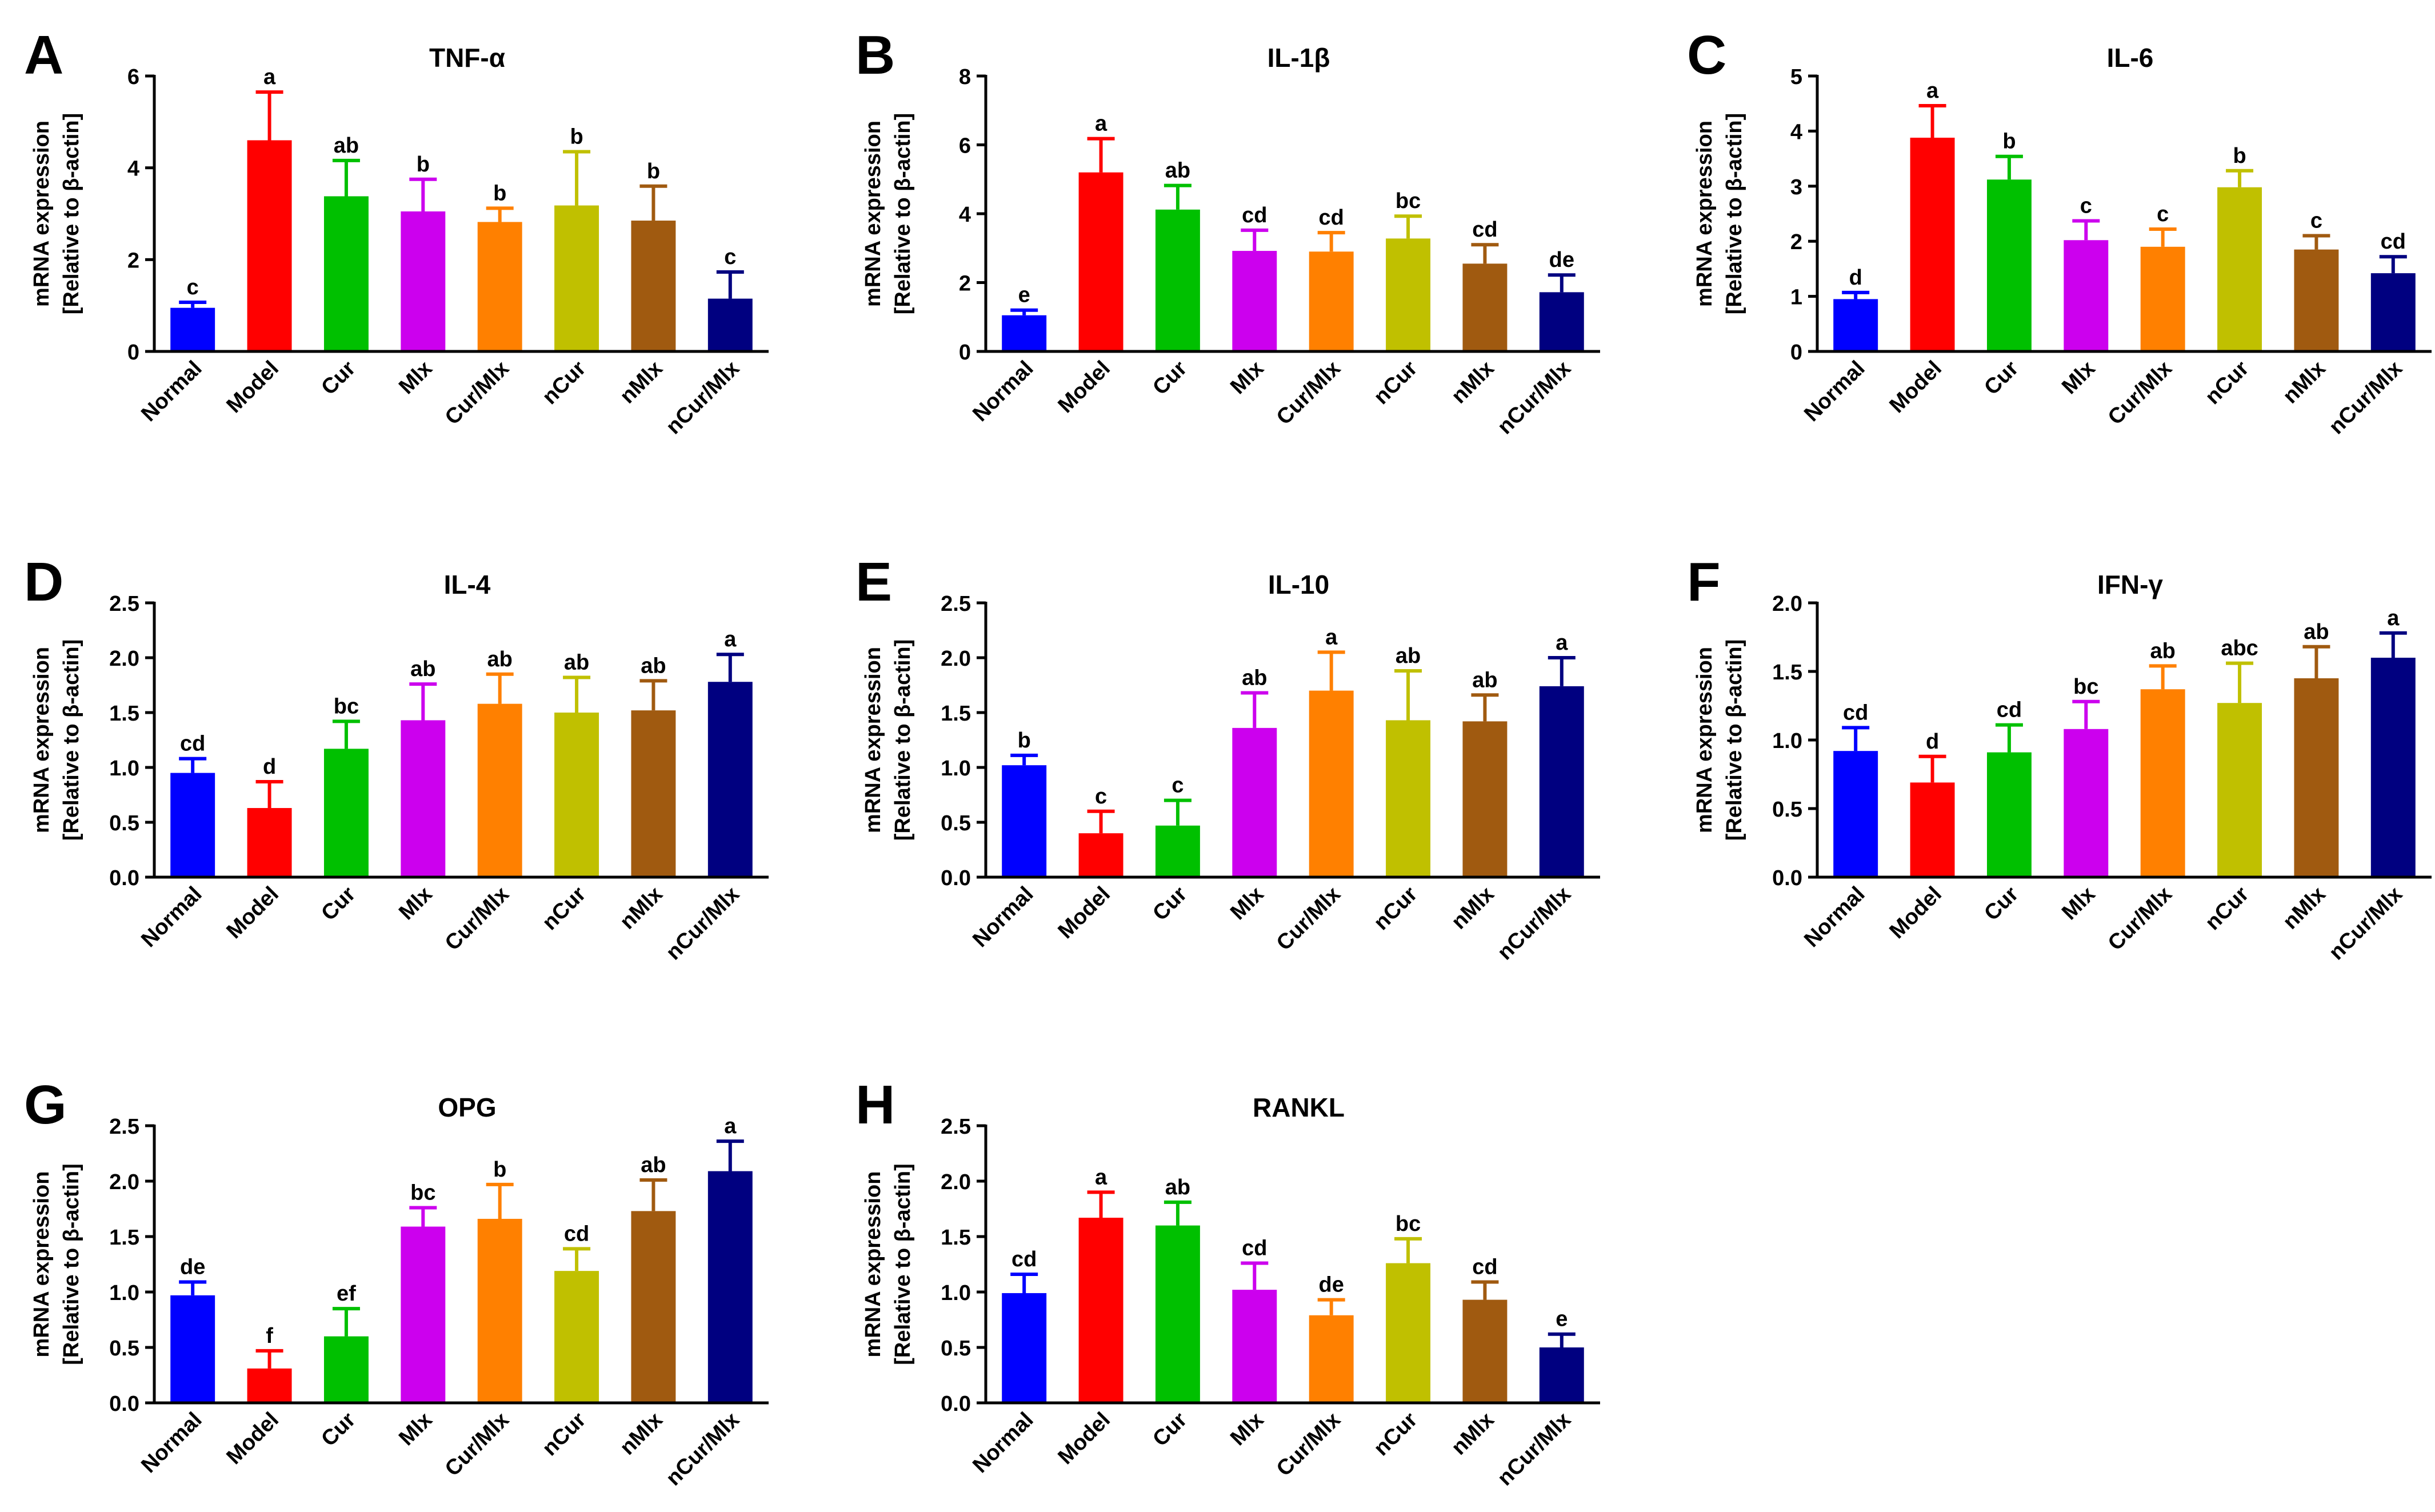 This screenshot has height=1512, width=2435. Describe the element at coordinates (1247, 903) in the screenshot. I see `x-tick-label: Mlx` at that location.